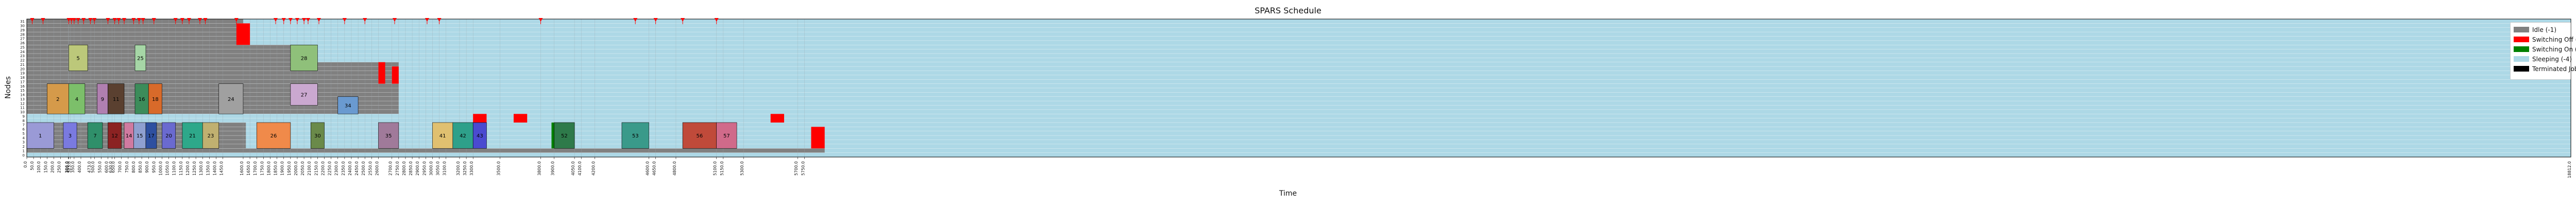  Describe the element at coordinates (167, 168) in the screenshot. I see `x-tick-label: 1050.0` at that location.